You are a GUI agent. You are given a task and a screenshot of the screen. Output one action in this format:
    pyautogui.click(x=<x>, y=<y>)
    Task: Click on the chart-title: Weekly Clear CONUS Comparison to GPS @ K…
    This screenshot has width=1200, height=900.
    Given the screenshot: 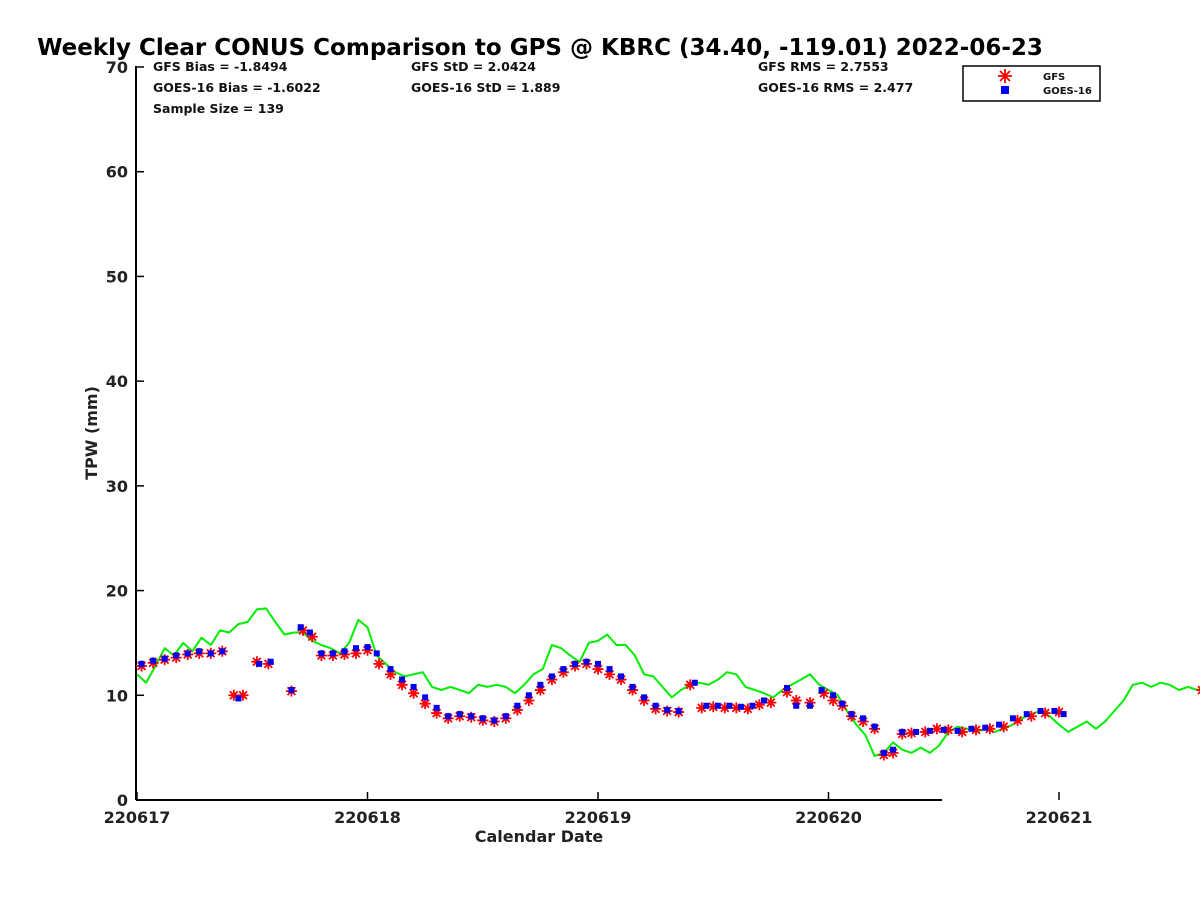 What is the action you would take?
    pyautogui.click(x=540, y=48)
    